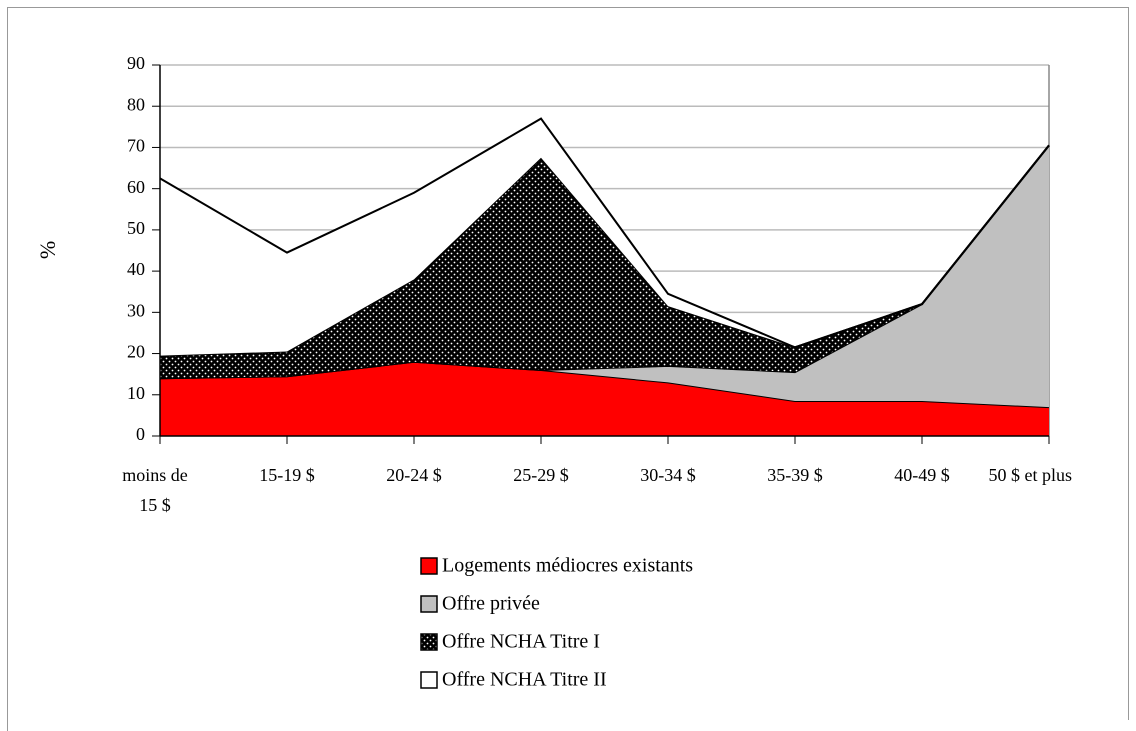 This screenshot has width=1136, height=731. What do you see at coordinates (136, 63) in the screenshot?
I see `y-tick-label: 90` at bounding box center [136, 63].